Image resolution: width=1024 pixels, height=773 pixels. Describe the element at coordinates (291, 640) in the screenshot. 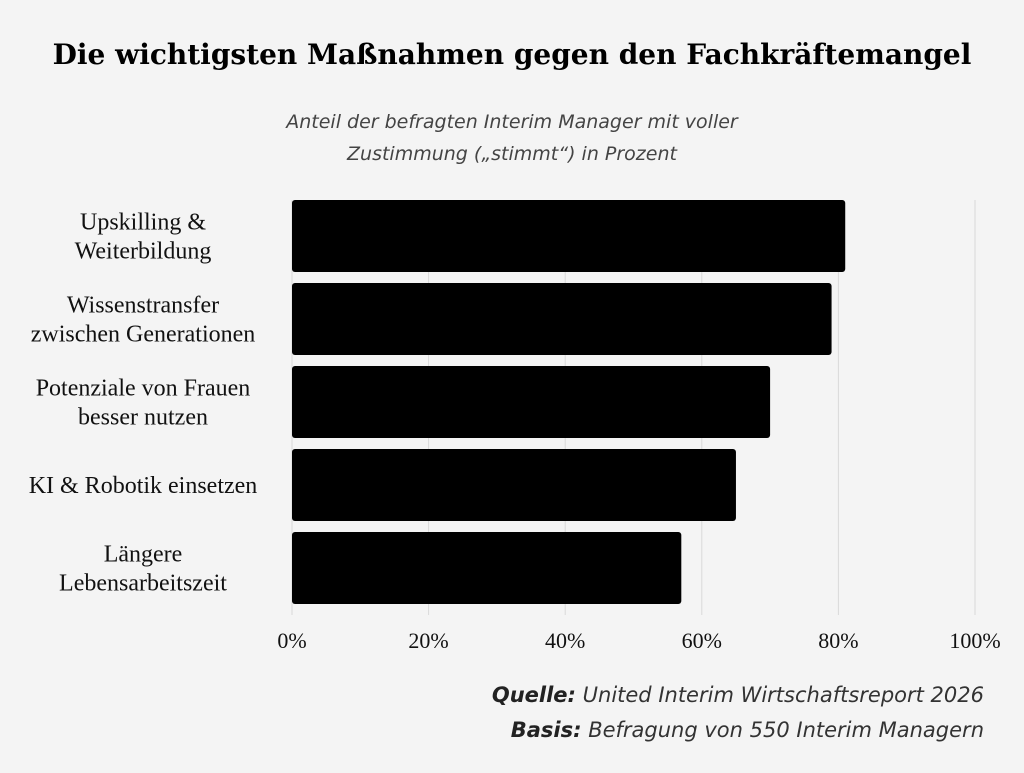

I see `x-tick-label: 0%` at that location.